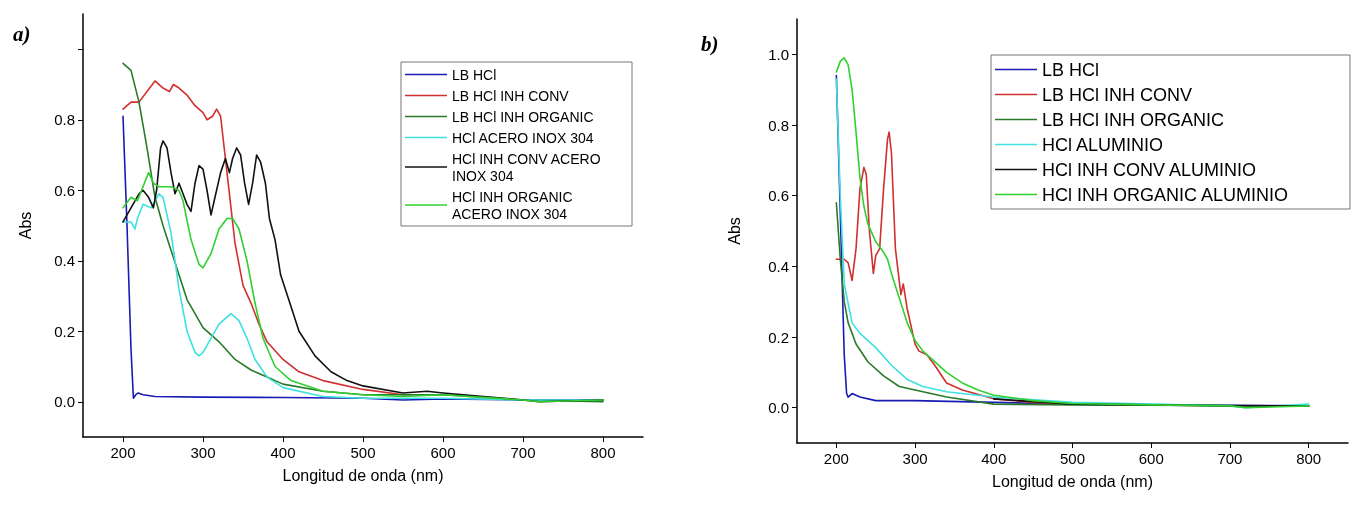 The width and height of the screenshot is (1352, 505). I want to click on legend-label: HCl INH CONV ACERO INOX 304, so click(528, 167).